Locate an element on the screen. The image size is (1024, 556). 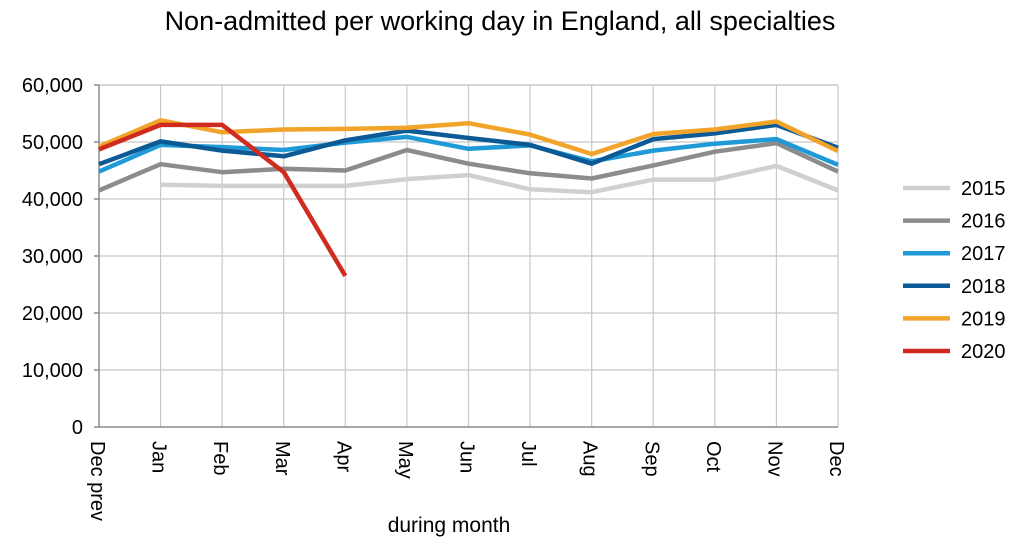
x-tick-label: Jun is located at coordinates (467, 457).